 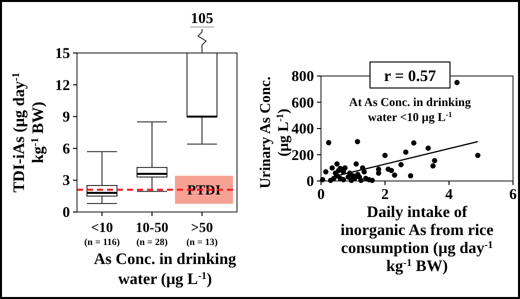 What do you see at coordinates (152, 234) in the screenshot?
I see `x-tick-label: 10-50 (n = 28)` at bounding box center [152, 234].